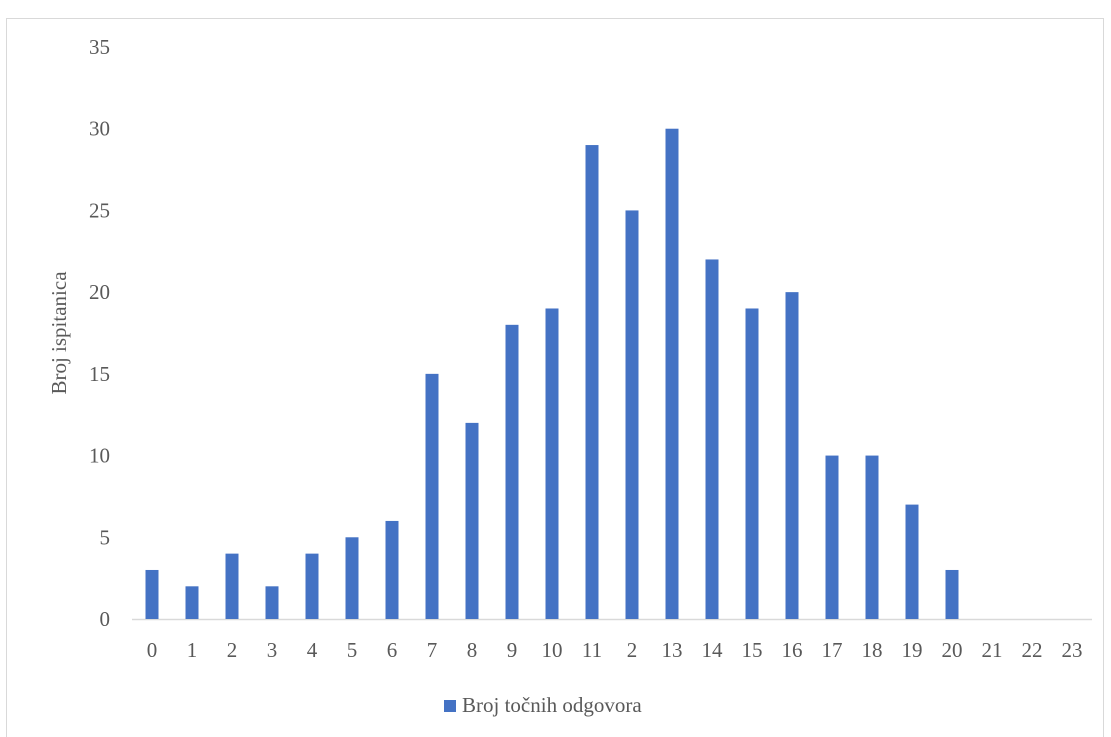  I want to click on x-tick-label: 9, so click(512, 650).